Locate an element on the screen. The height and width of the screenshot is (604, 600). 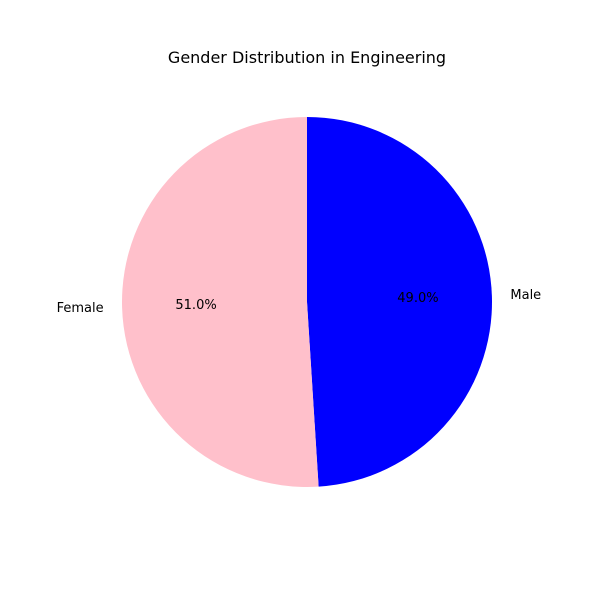
slice-label-male: Male is located at coordinates (525, 295).